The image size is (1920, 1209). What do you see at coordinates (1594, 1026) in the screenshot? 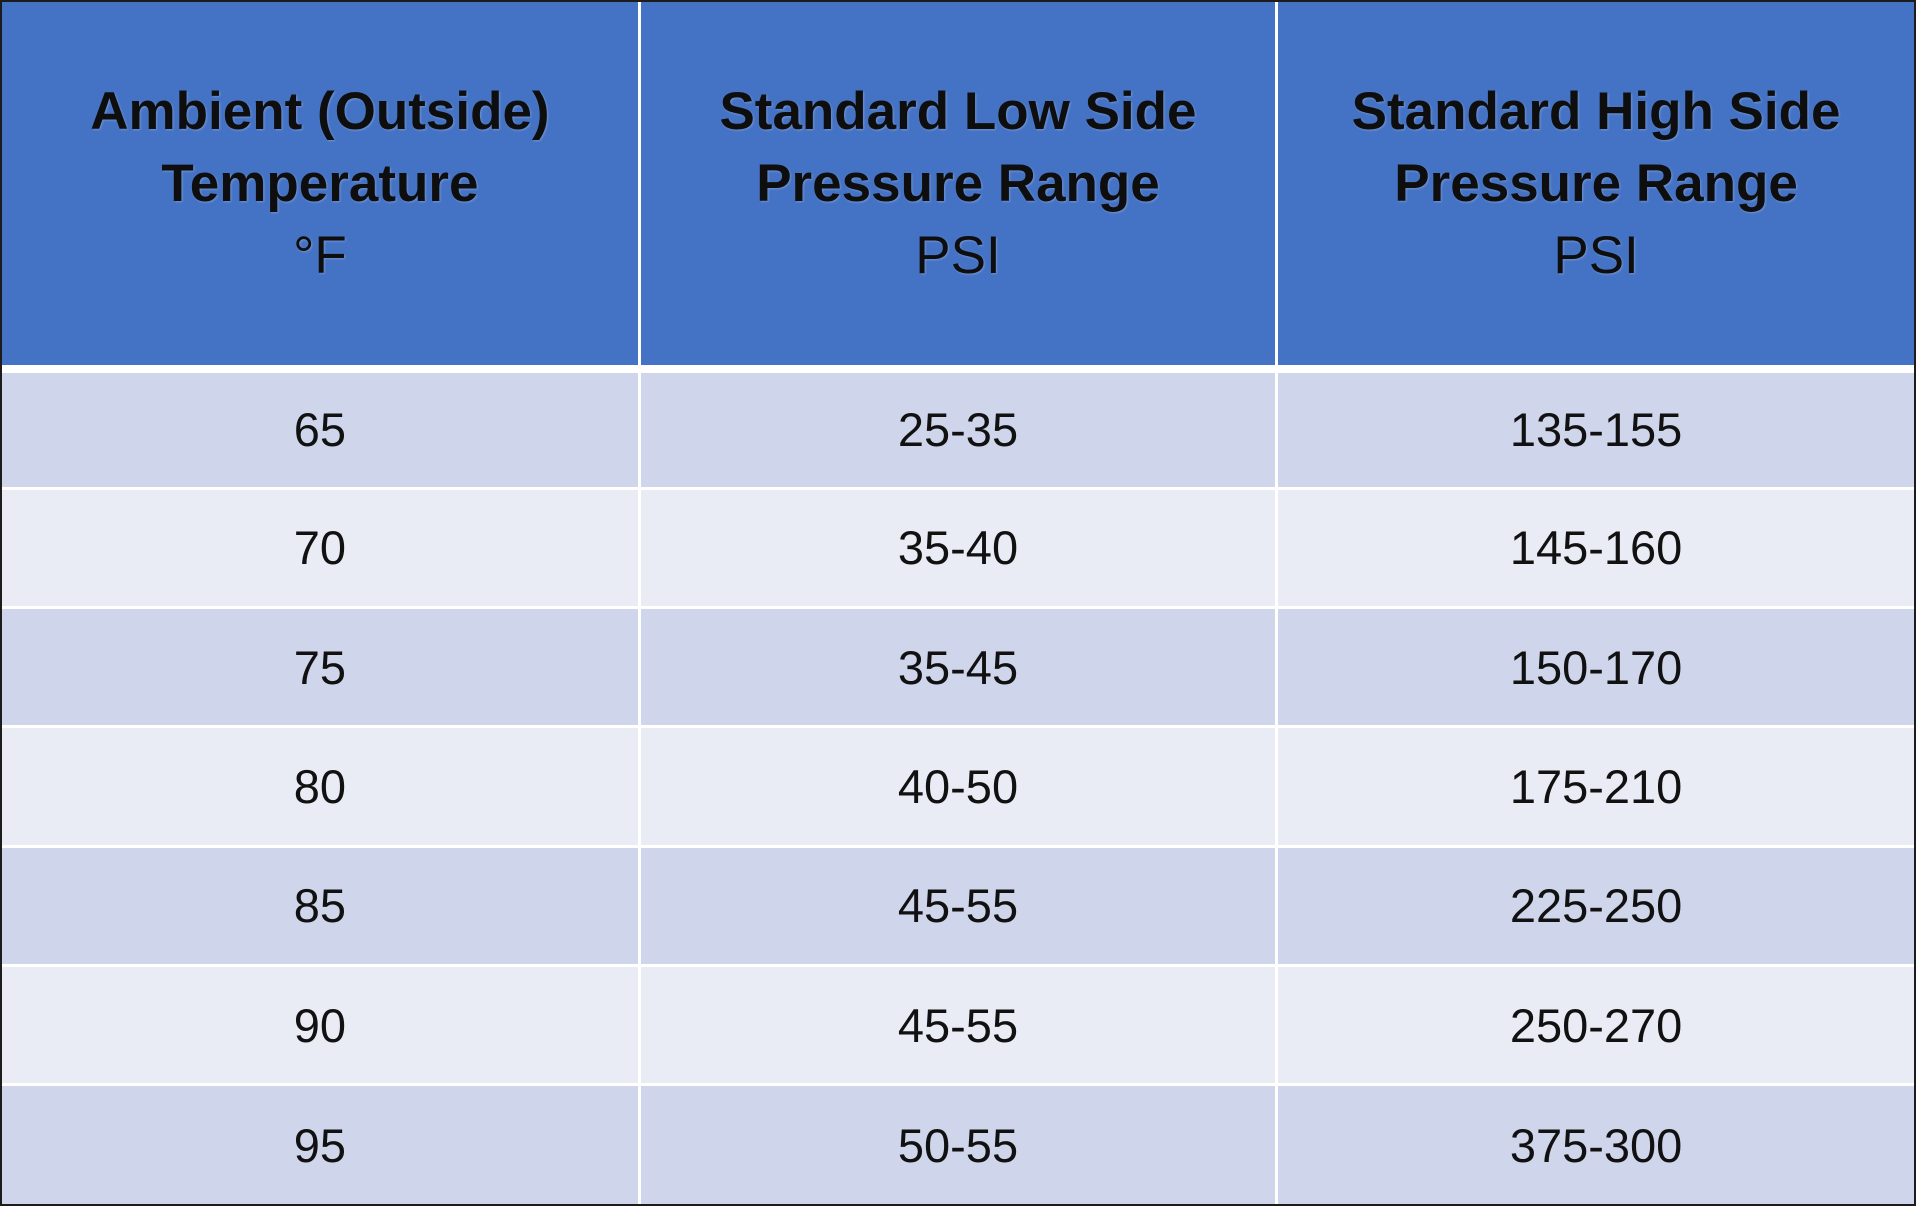
I see `cell-high-side: 250-270` at bounding box center [1594, 1026].